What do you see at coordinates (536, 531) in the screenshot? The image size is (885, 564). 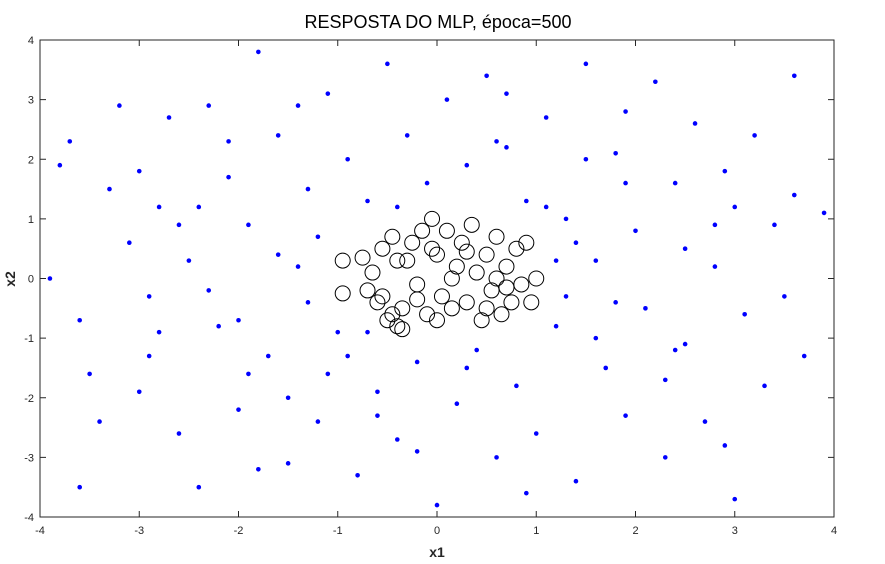 I see `x-tick-label: 1` at bounding box center [536, 531].